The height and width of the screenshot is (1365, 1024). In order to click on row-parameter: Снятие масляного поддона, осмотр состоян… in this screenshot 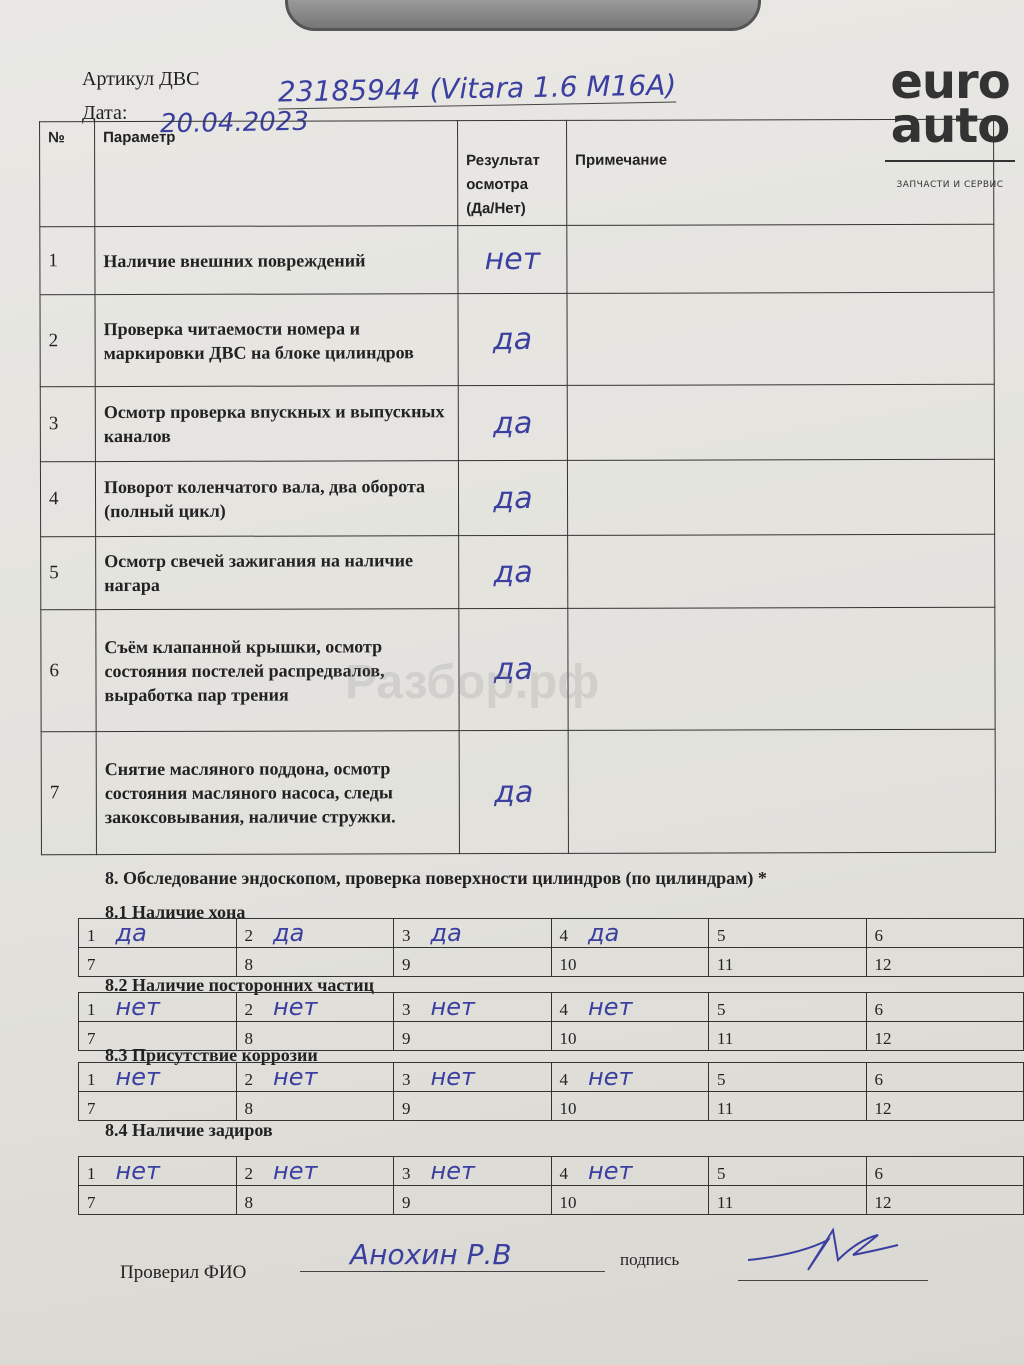, I will do `click(278, 792)`.